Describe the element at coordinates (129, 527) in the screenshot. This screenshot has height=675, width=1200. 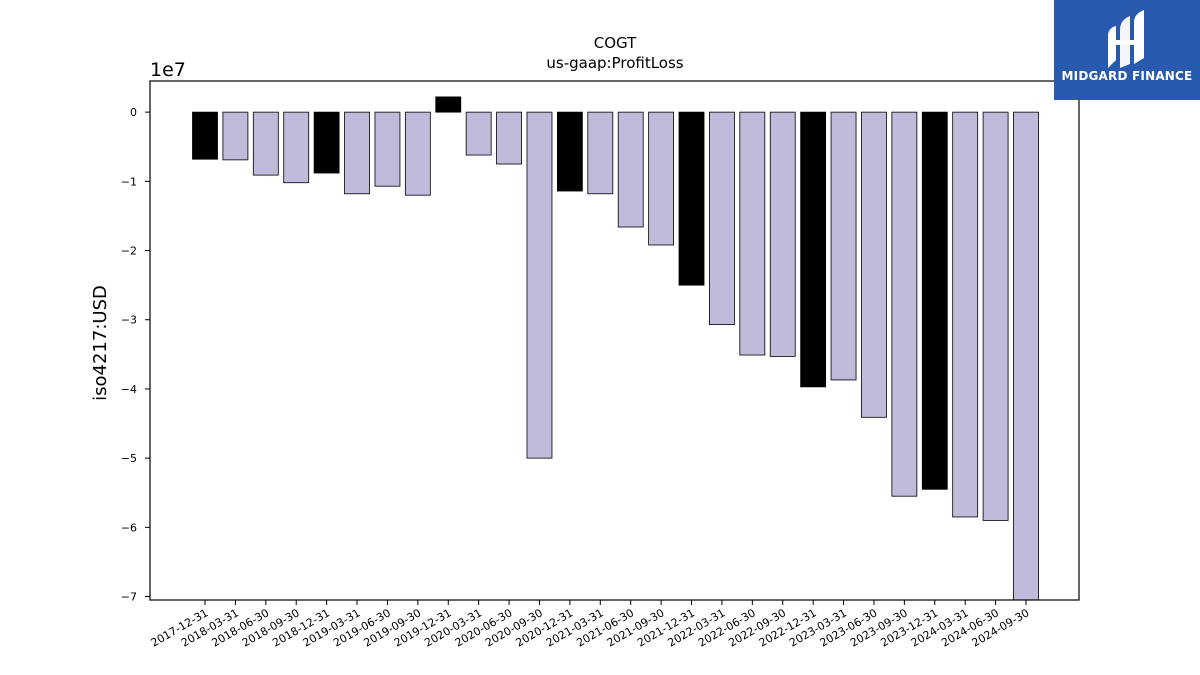
I see `y-tick-label: −6` at that location.